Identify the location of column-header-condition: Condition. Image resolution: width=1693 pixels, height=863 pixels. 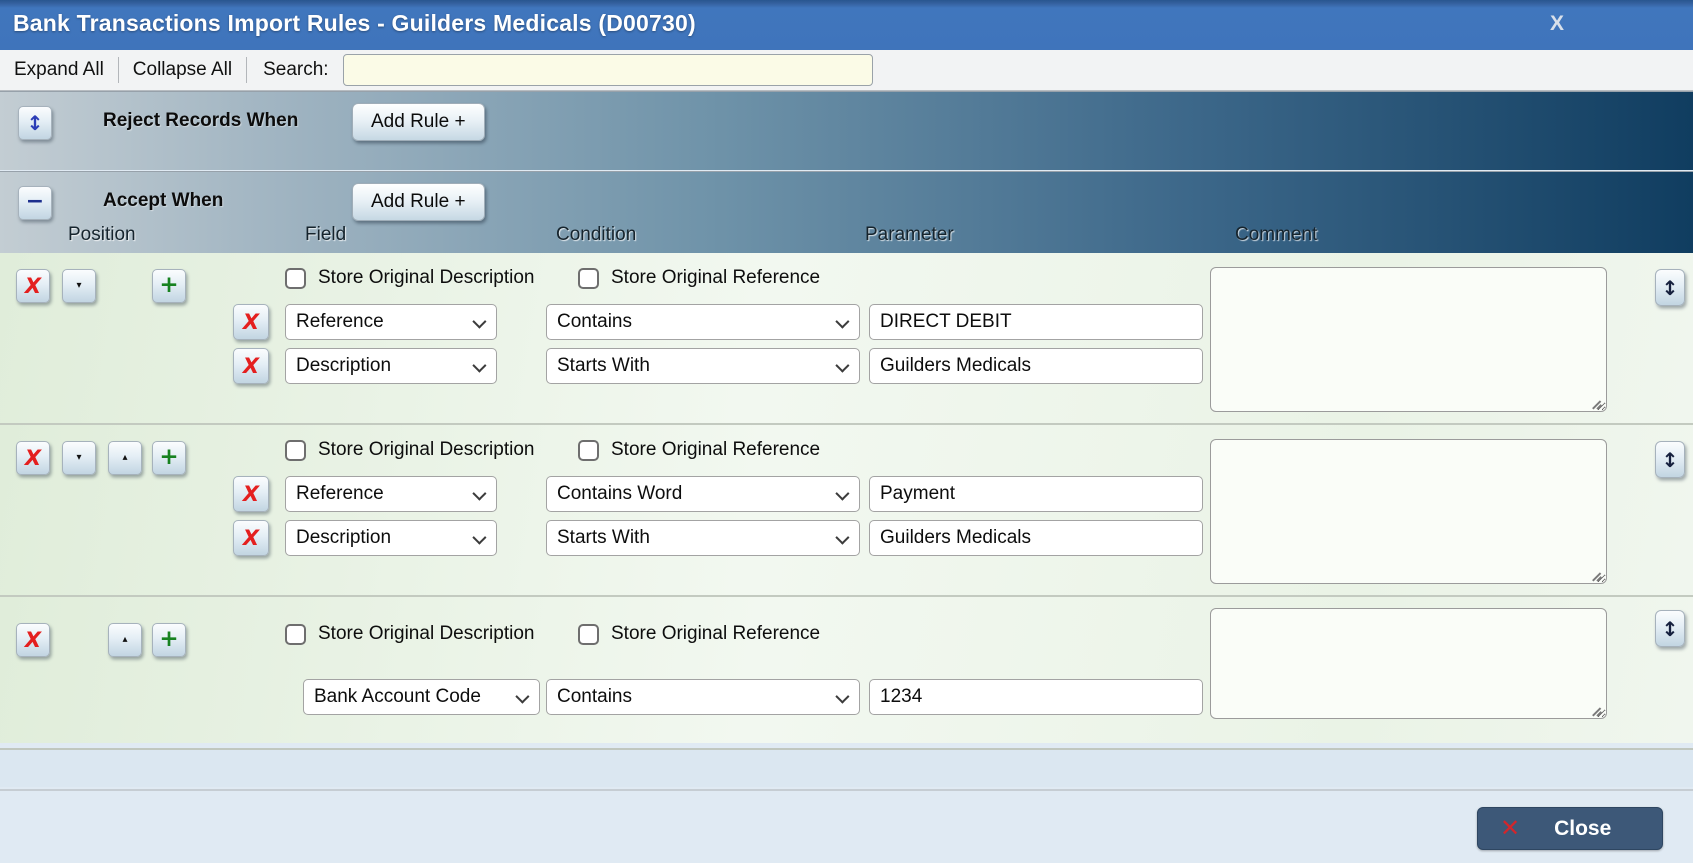
(596, 234).